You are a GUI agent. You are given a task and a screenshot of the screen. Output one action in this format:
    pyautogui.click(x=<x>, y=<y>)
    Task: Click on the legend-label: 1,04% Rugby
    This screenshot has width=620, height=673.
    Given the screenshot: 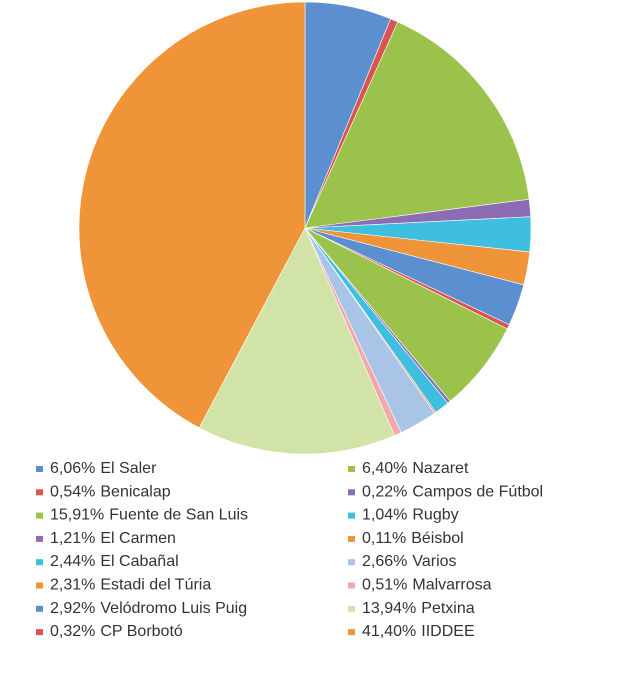 What is the action you would take?
    pyautogui.click(x=410, y=515)
    